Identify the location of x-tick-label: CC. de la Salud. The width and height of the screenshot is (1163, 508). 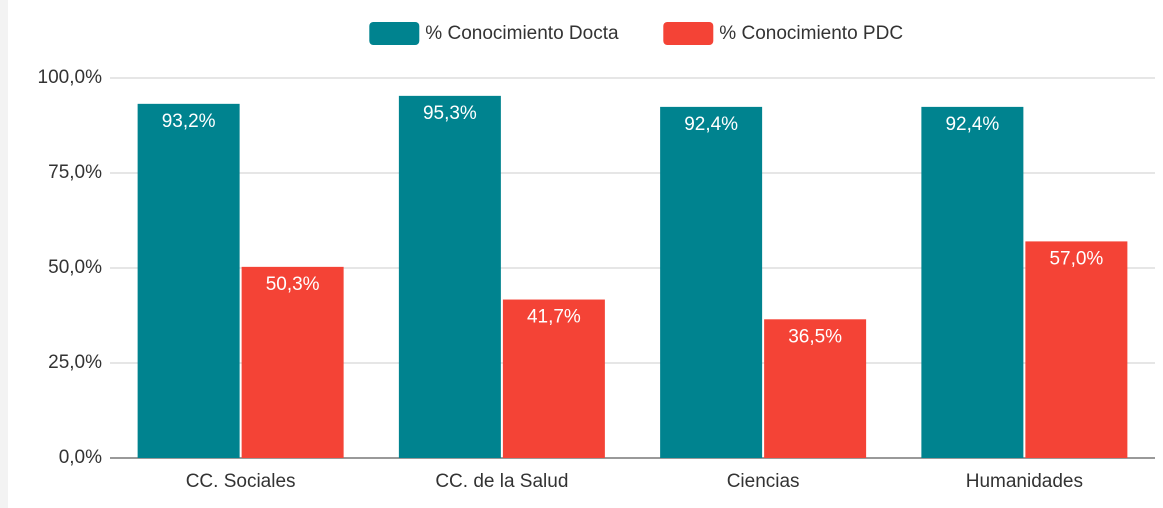
(501, 481).